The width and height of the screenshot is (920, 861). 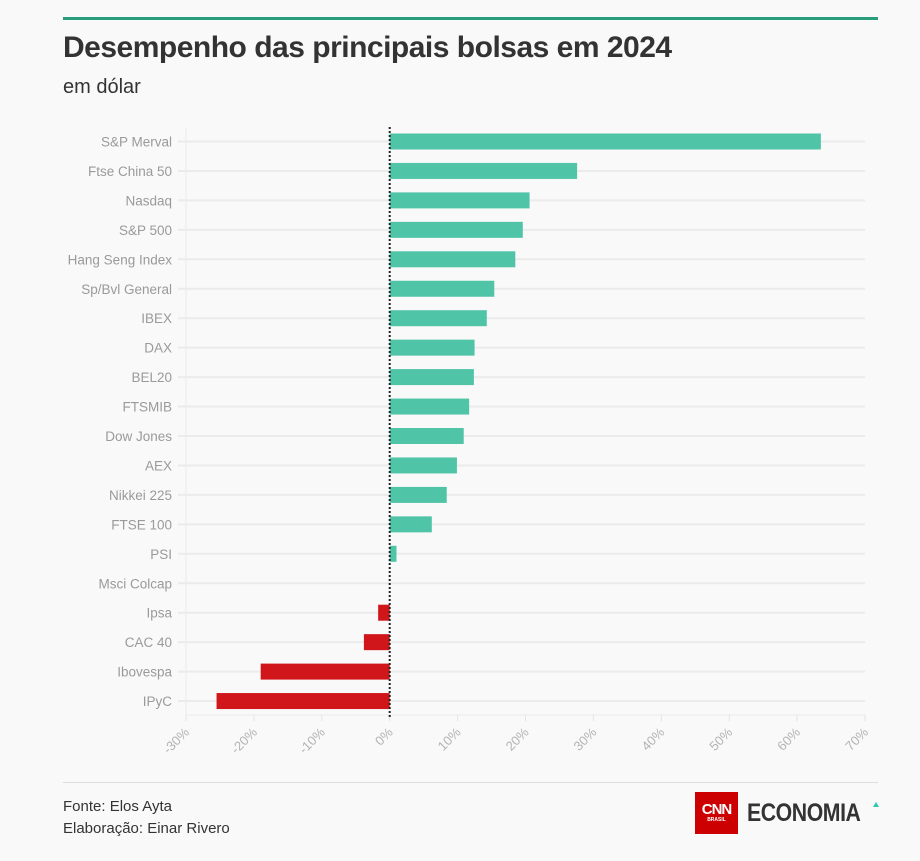 What do you see at coordinates (126, 289) in the screenshot?
I see `category-label: Sp/Bvl General` at bounding box center [126, 289].